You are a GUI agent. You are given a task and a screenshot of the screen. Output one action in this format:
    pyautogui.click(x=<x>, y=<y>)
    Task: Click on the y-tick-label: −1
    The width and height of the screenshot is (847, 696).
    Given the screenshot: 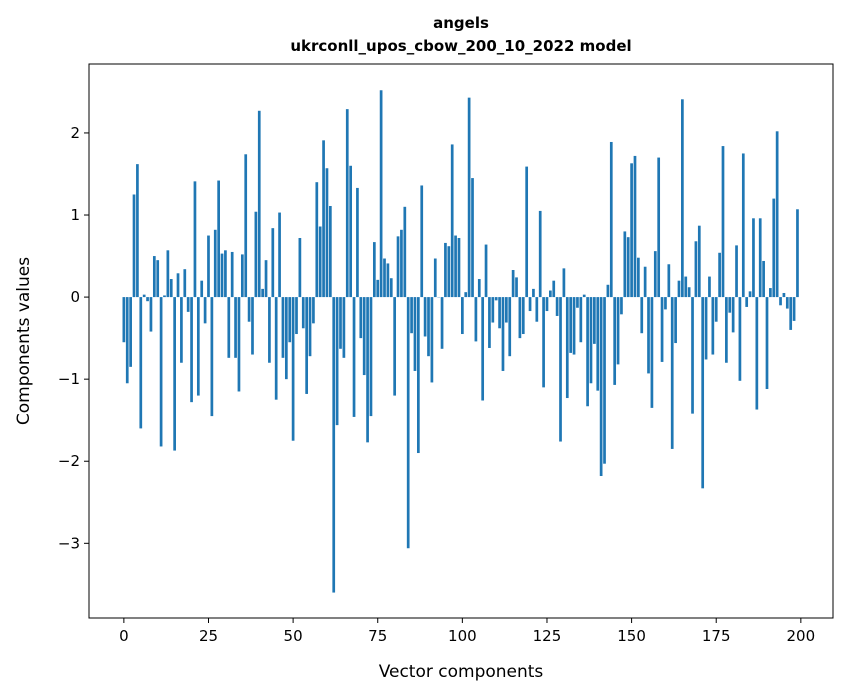 What is the action you would take?
    pyautogui.click(x=69, y=379)
    